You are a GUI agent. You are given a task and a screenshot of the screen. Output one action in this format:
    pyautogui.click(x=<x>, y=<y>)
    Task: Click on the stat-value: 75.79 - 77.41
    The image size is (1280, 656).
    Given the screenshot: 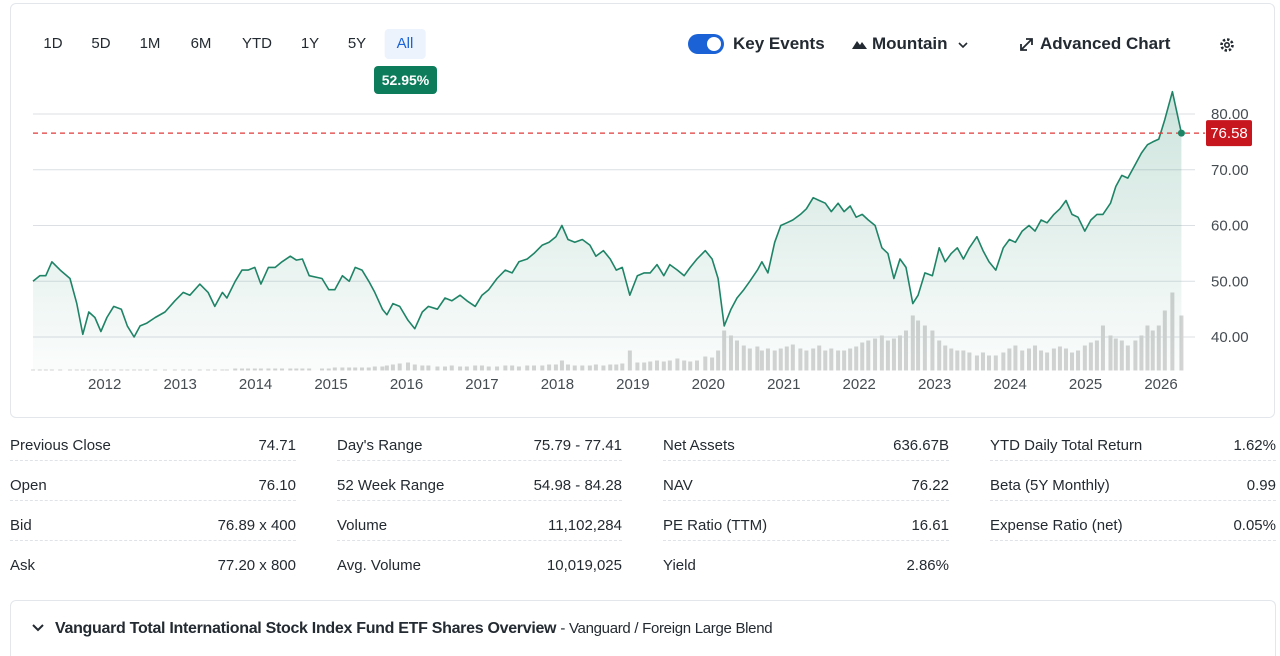 What is the action you would take?
    pyautogui.click(x=577, y=445)
    